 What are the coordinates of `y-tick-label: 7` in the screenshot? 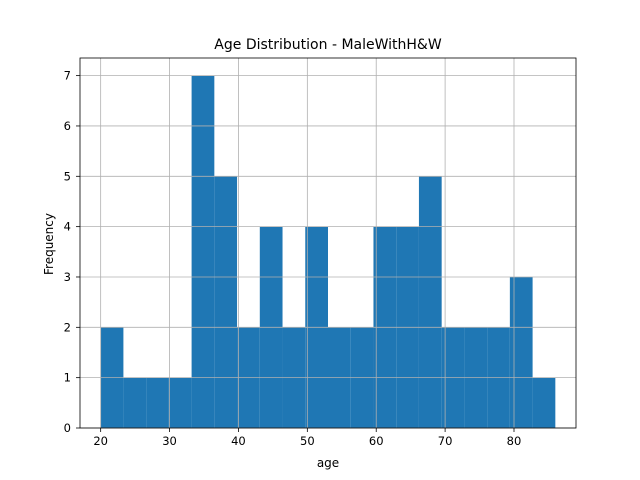 It's located at (67, 76).